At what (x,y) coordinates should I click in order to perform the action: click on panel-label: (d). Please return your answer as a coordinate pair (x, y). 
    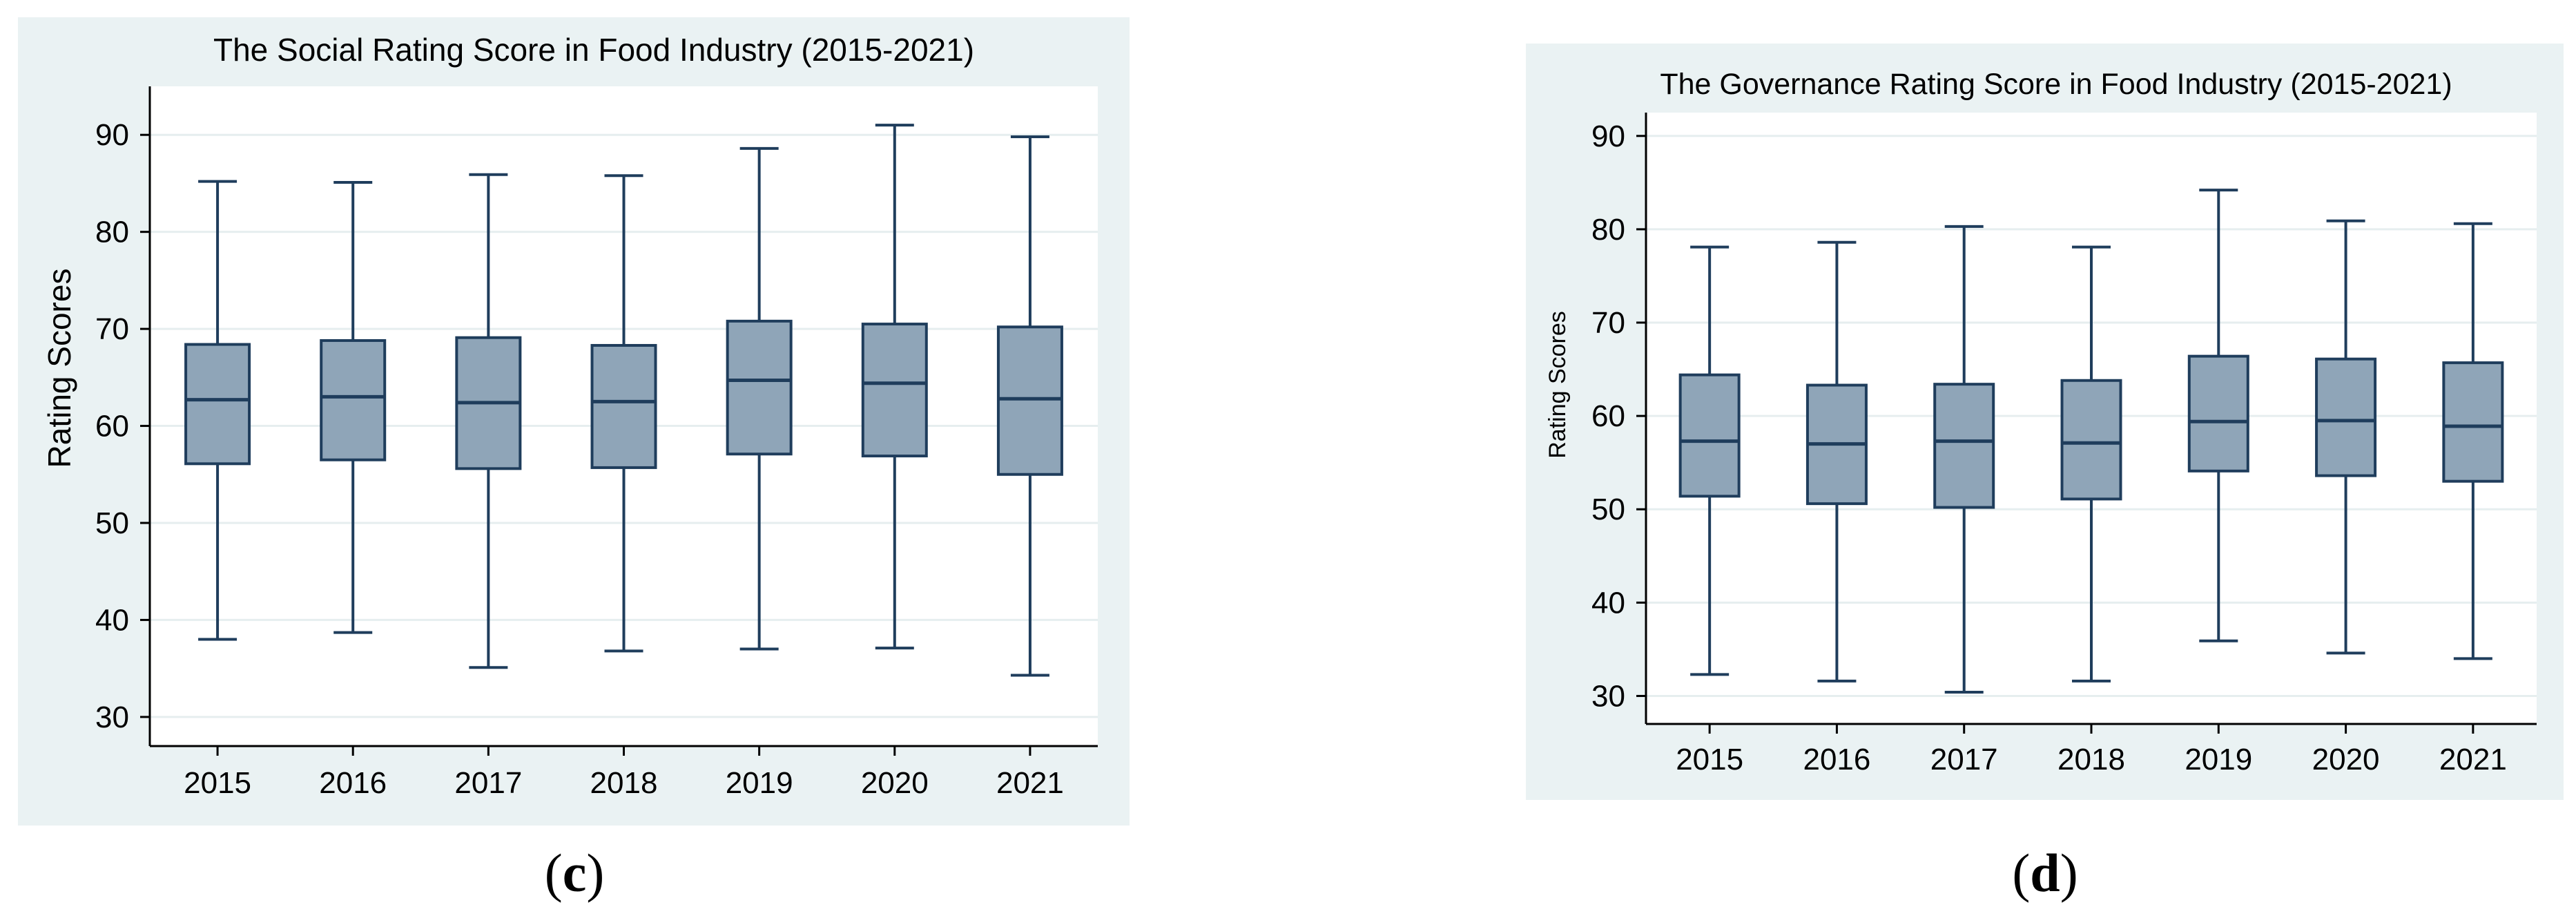
    Looking at the image, I should click on (2045, 873).